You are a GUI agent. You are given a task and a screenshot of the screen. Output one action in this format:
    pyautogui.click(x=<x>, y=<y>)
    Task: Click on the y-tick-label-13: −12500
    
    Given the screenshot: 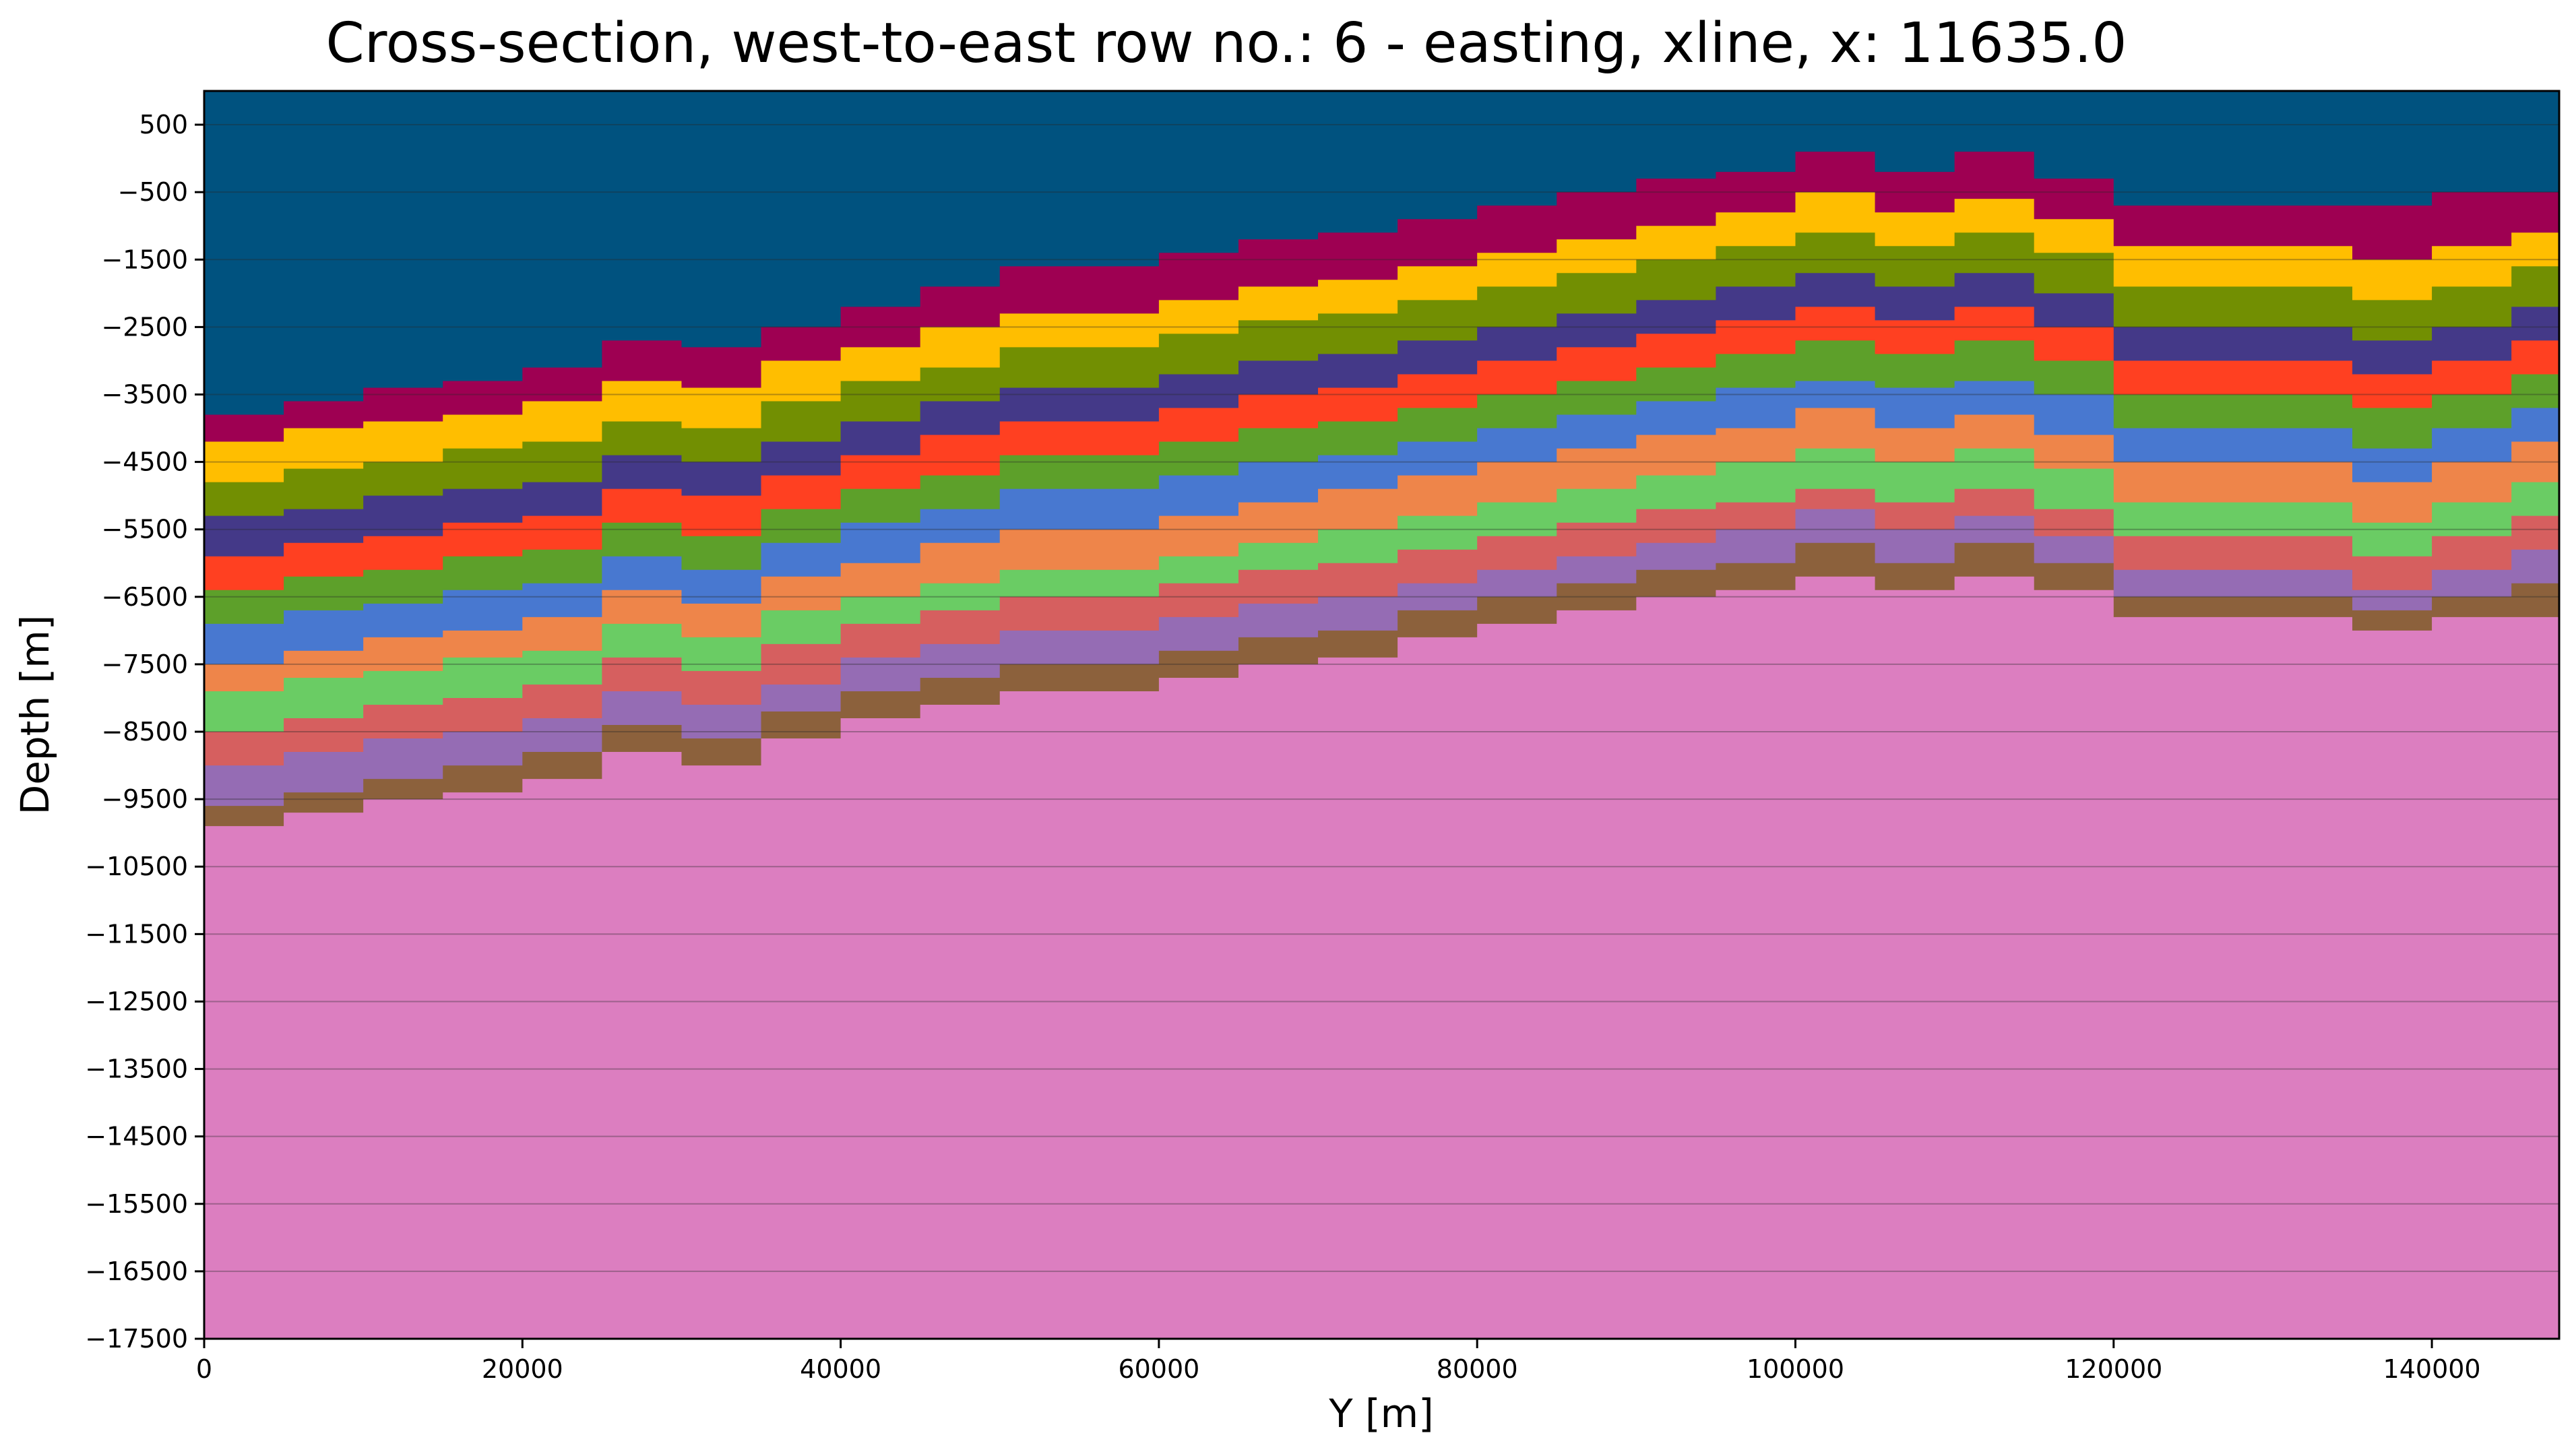 What is the action you would take?
    pyautogui.click(x=136, y=1001)
    